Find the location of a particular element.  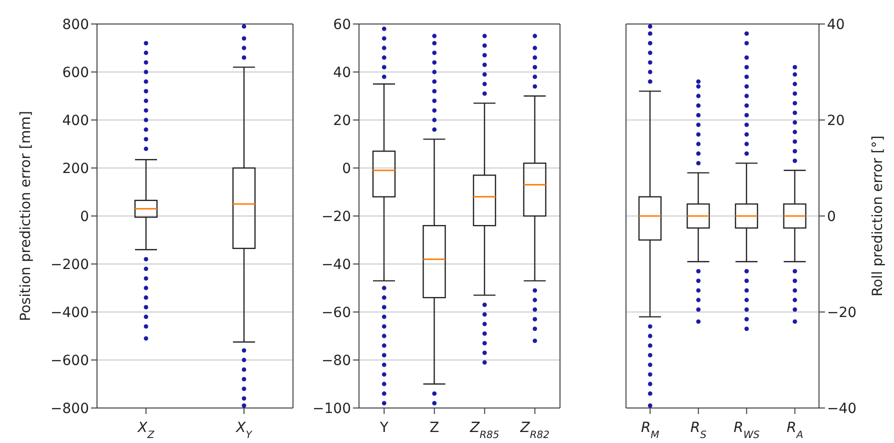

y-tick-label: −20 is located at coordinates (336, 216).